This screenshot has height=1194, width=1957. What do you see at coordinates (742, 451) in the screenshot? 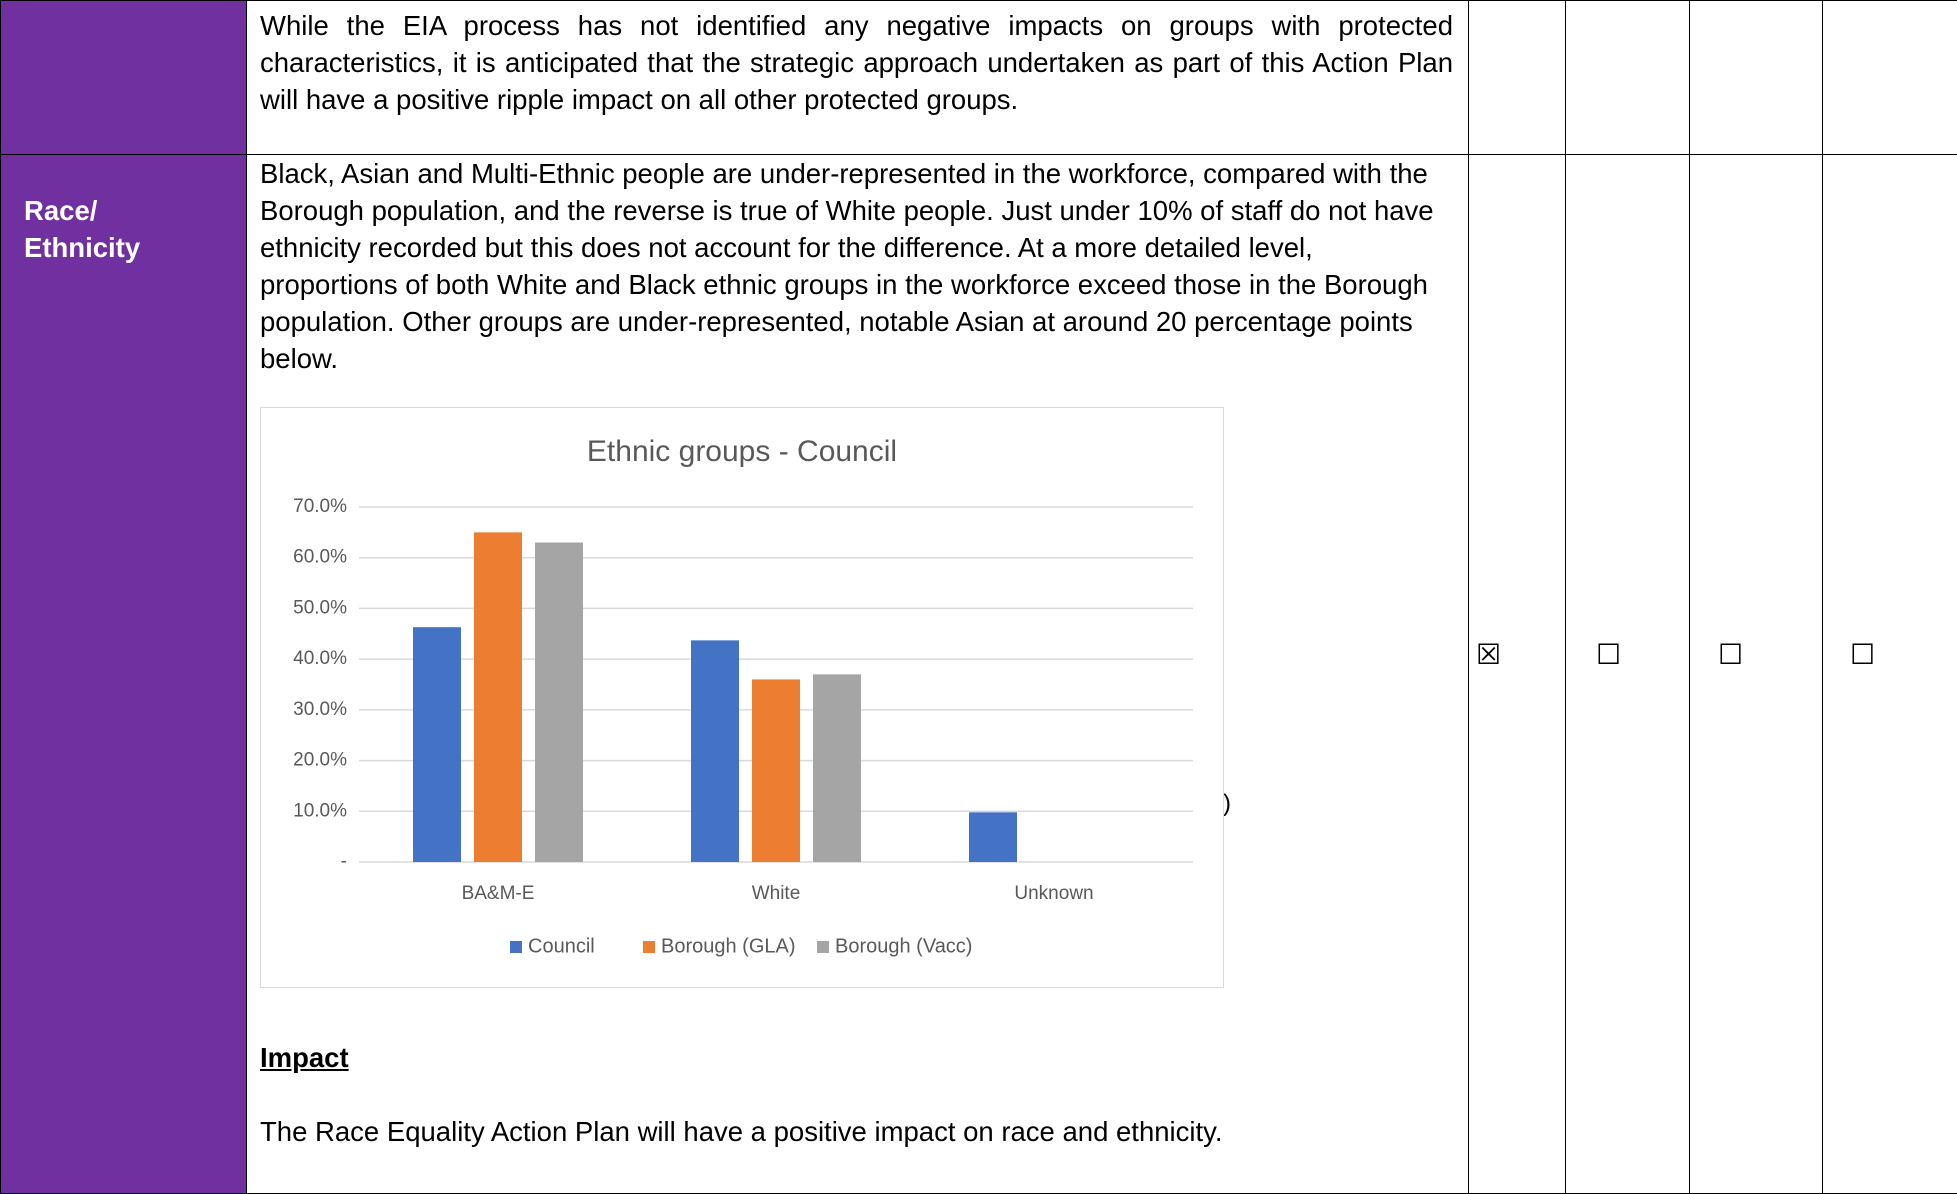
I see `chart-title: Ethnic groups - Council` at bounding box center [742, 451].